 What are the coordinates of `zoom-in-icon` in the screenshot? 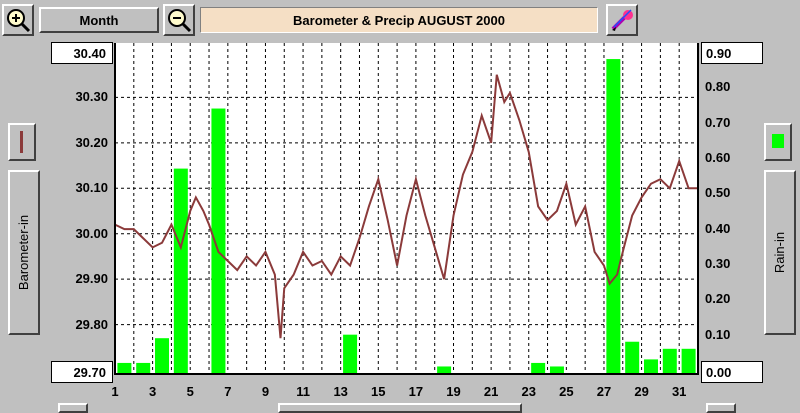 It's located at (19, 21).